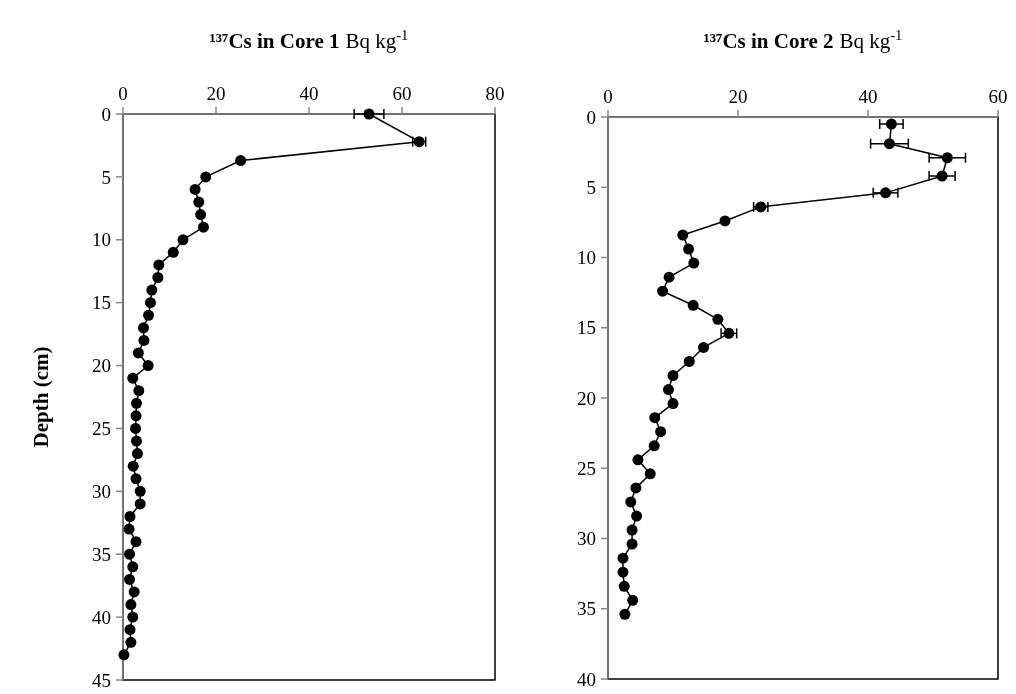 The image size is (1016, 694). Describe the element at coordinates (101, 680) in the screenshot. I see `y-tick-label: 45` at that location.